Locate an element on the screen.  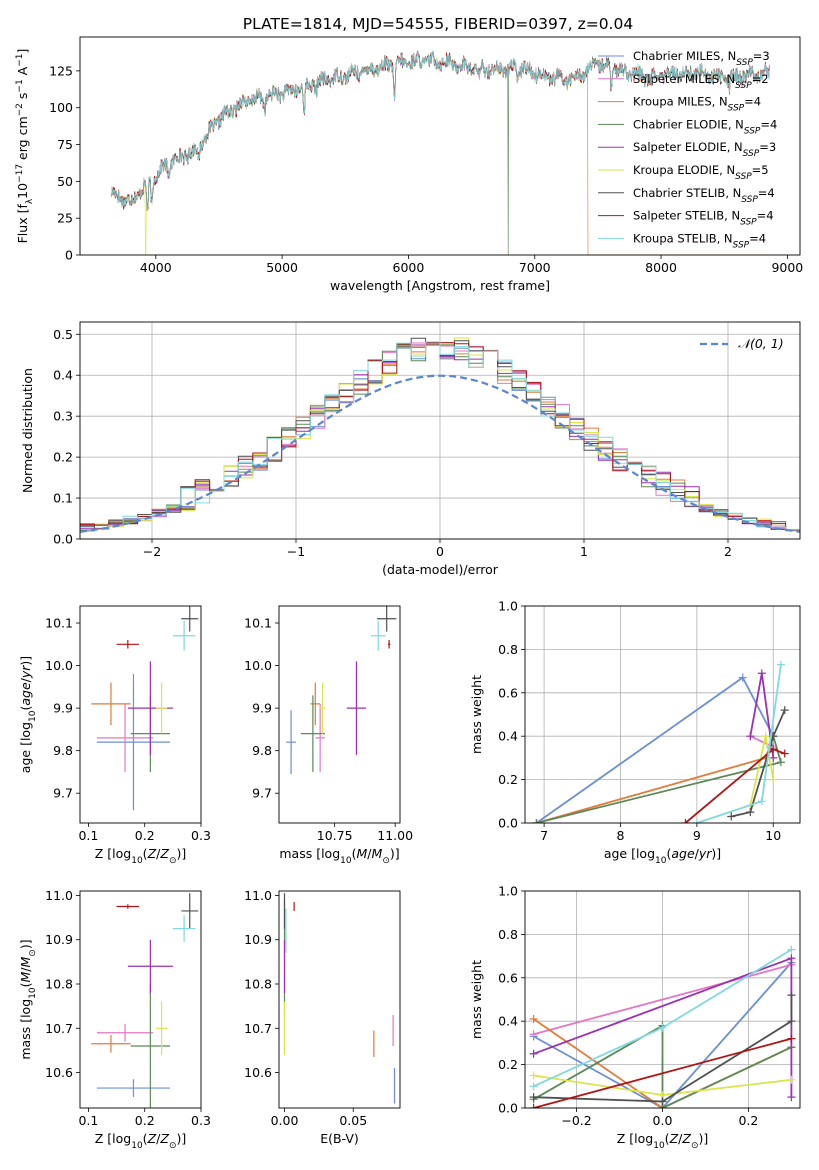
y-tick-label: 0.3 is located at coordinates (63, 416).